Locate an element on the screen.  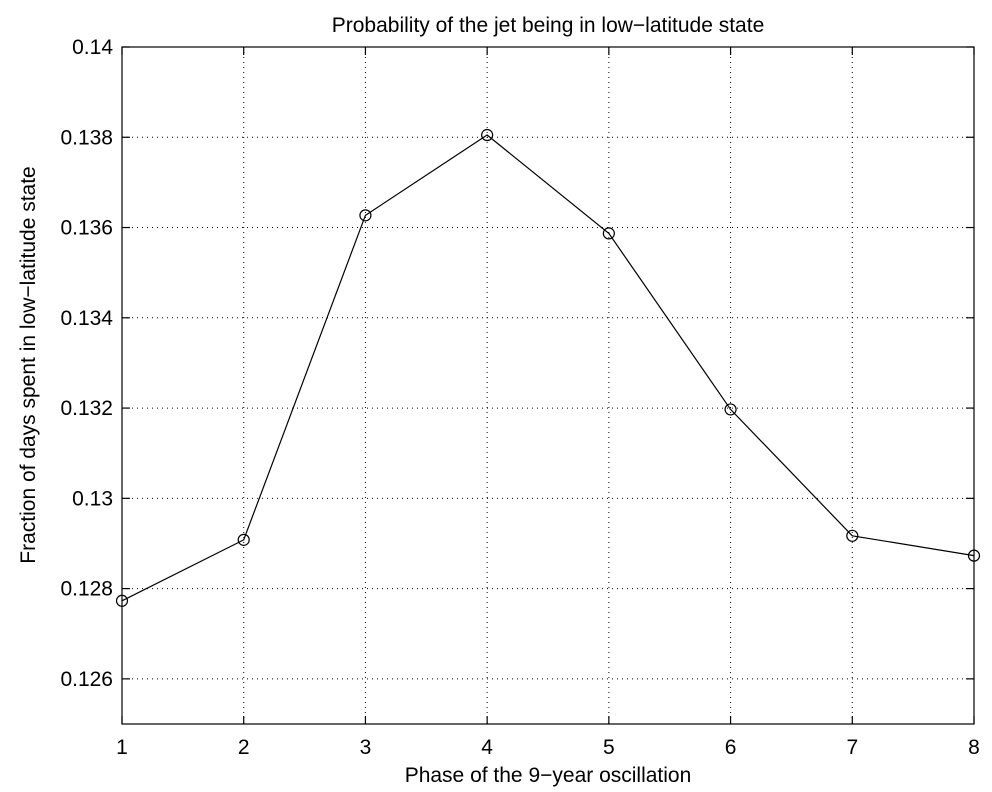
y-tick-label: 0.132 is located at coordinates (86, 408).